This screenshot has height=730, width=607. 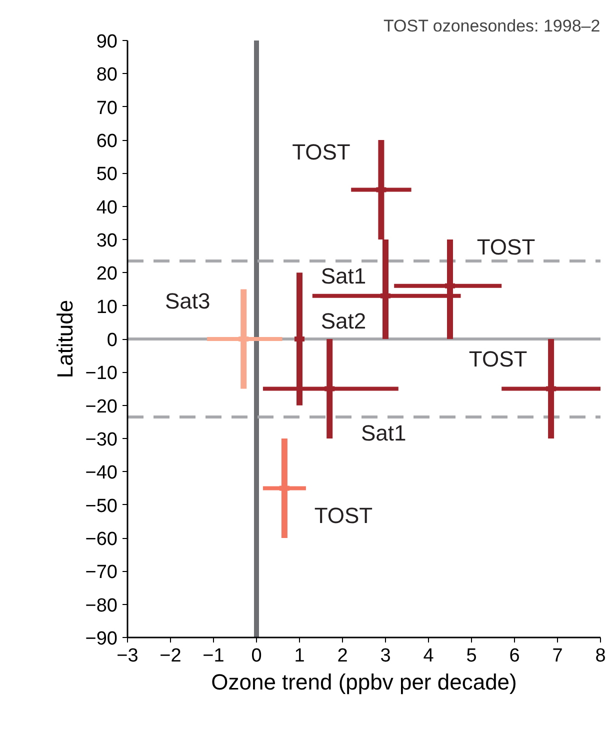 What do you see at coordinates (171, 656) in the screenshot?
I see `x-tick-label: −2` at bounding box center [171, 656].